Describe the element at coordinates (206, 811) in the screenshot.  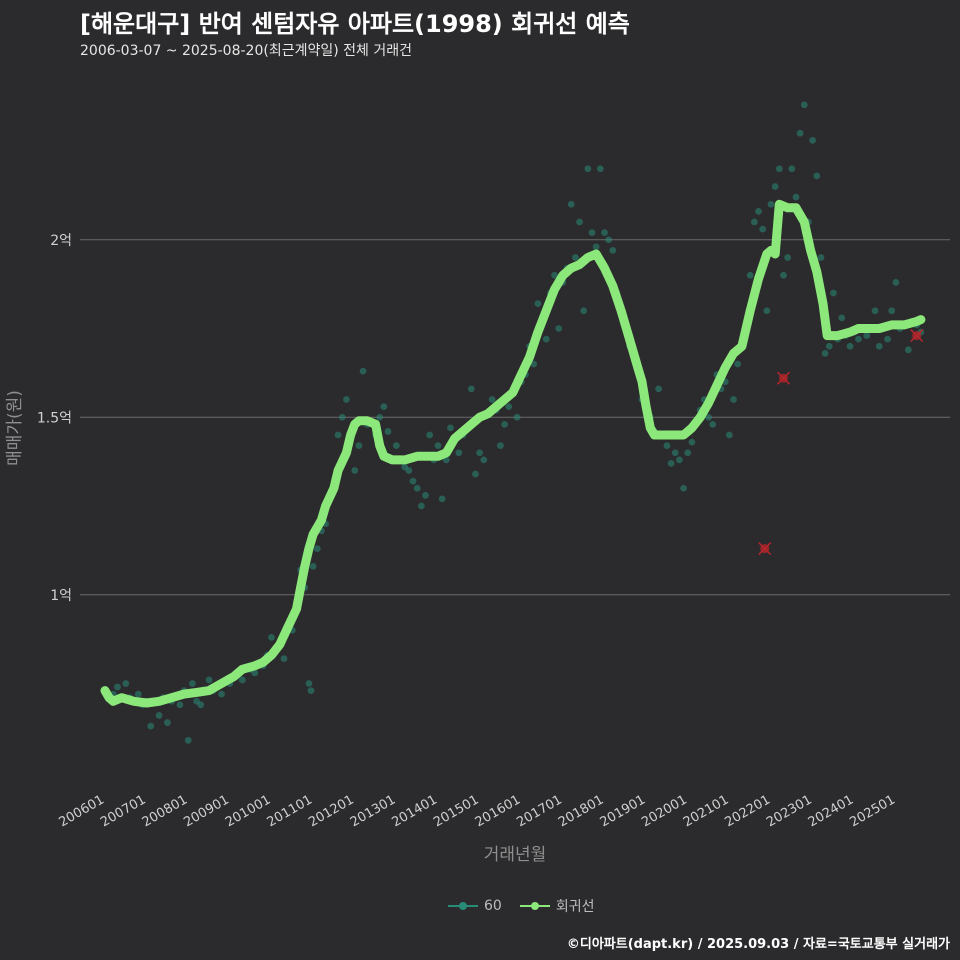
I see `x-tick-label-3: 200901` at that location.